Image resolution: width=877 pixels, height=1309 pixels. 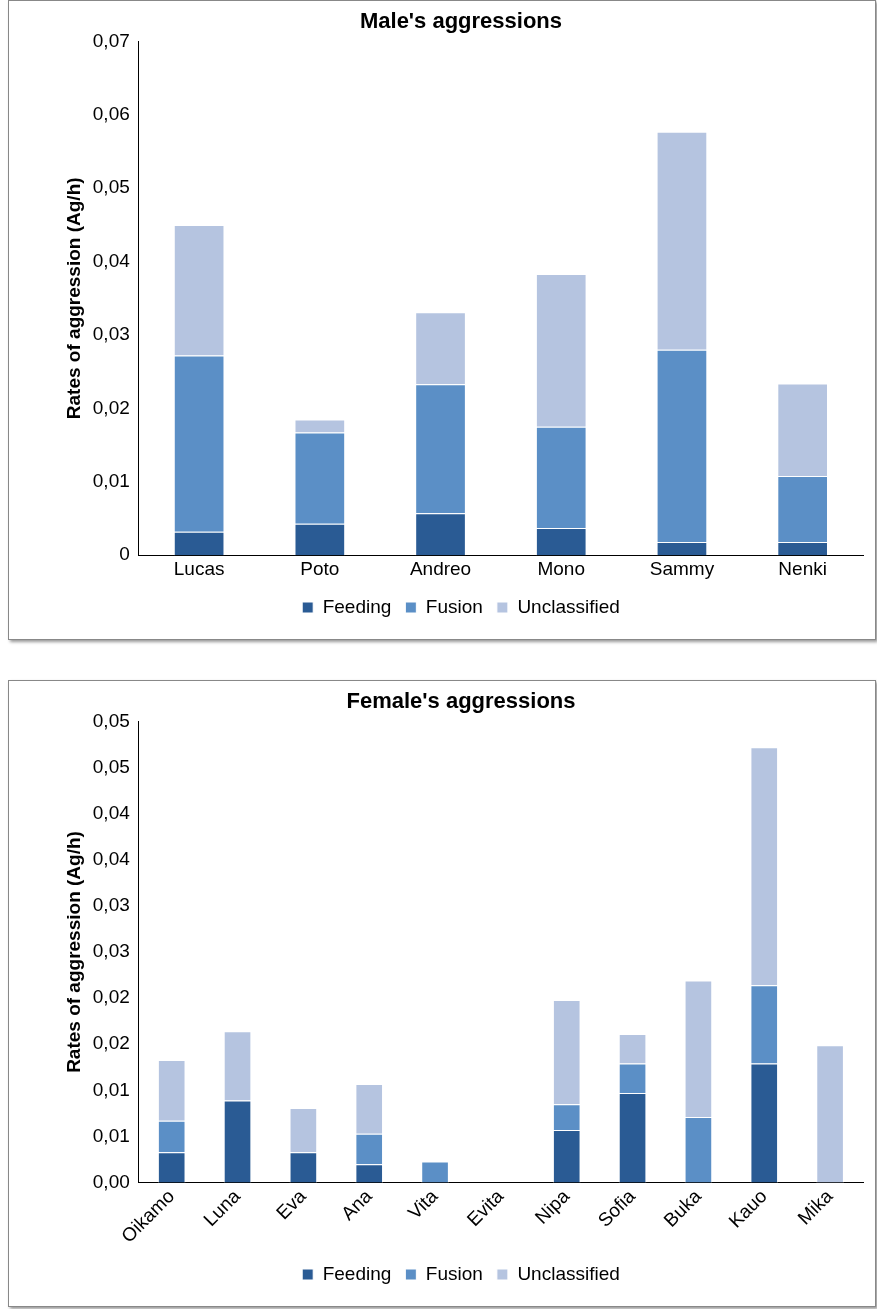 I want to click on x-tick-label: Eva, so click(x=291, y=1204).